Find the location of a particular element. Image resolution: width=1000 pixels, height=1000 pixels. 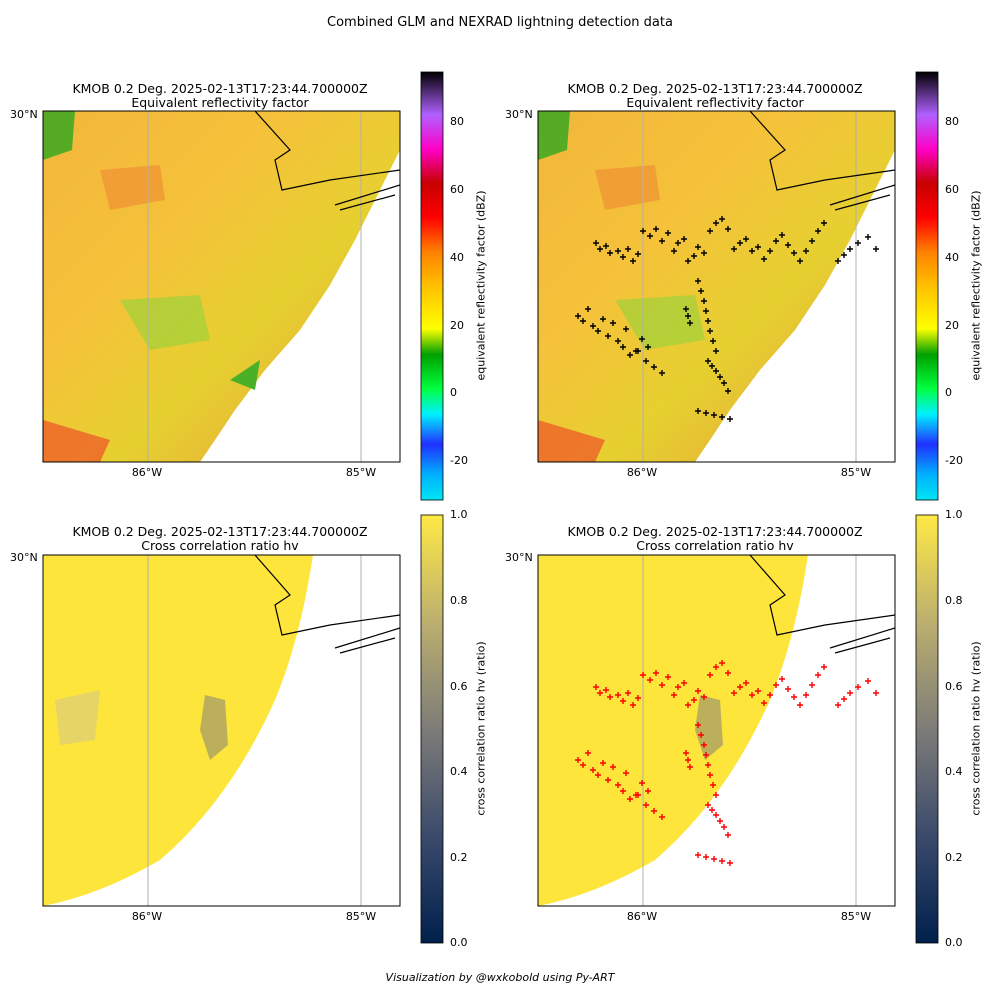

plot-frame is located at coordinates (716, 730).